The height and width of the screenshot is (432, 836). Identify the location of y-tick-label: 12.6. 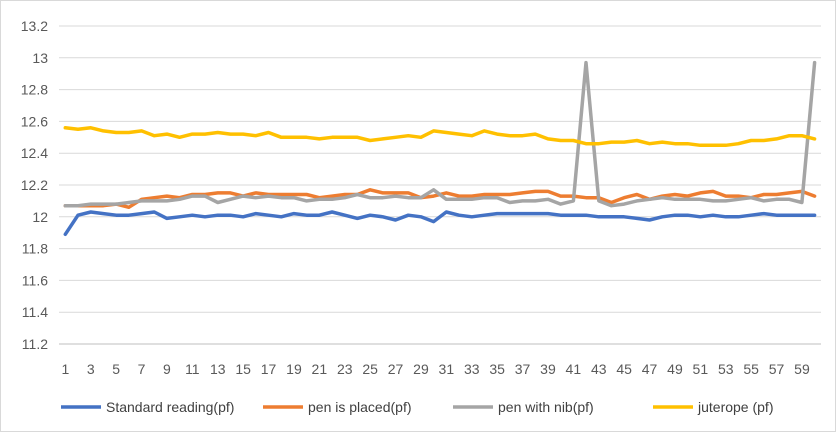
(34, 121).